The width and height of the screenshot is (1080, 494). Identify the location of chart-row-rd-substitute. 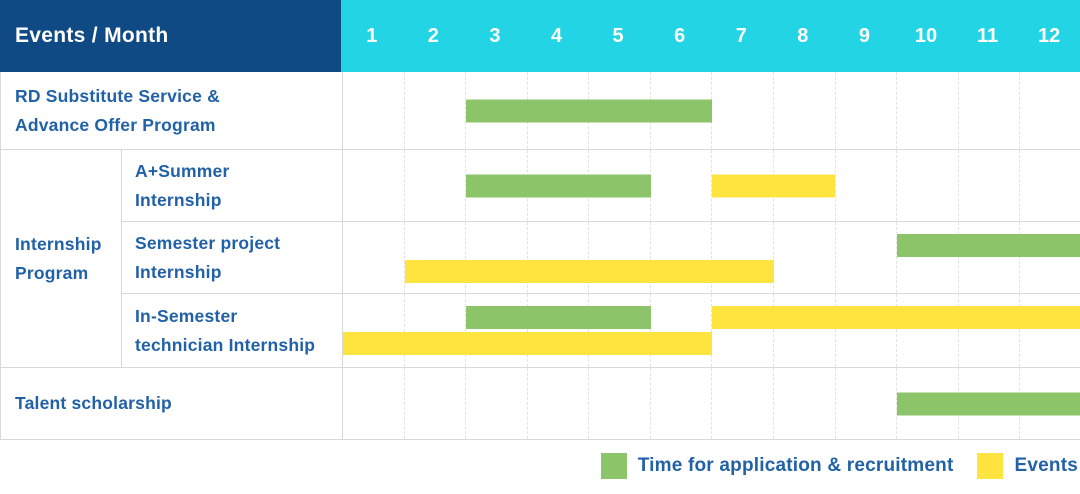
(711, 111).